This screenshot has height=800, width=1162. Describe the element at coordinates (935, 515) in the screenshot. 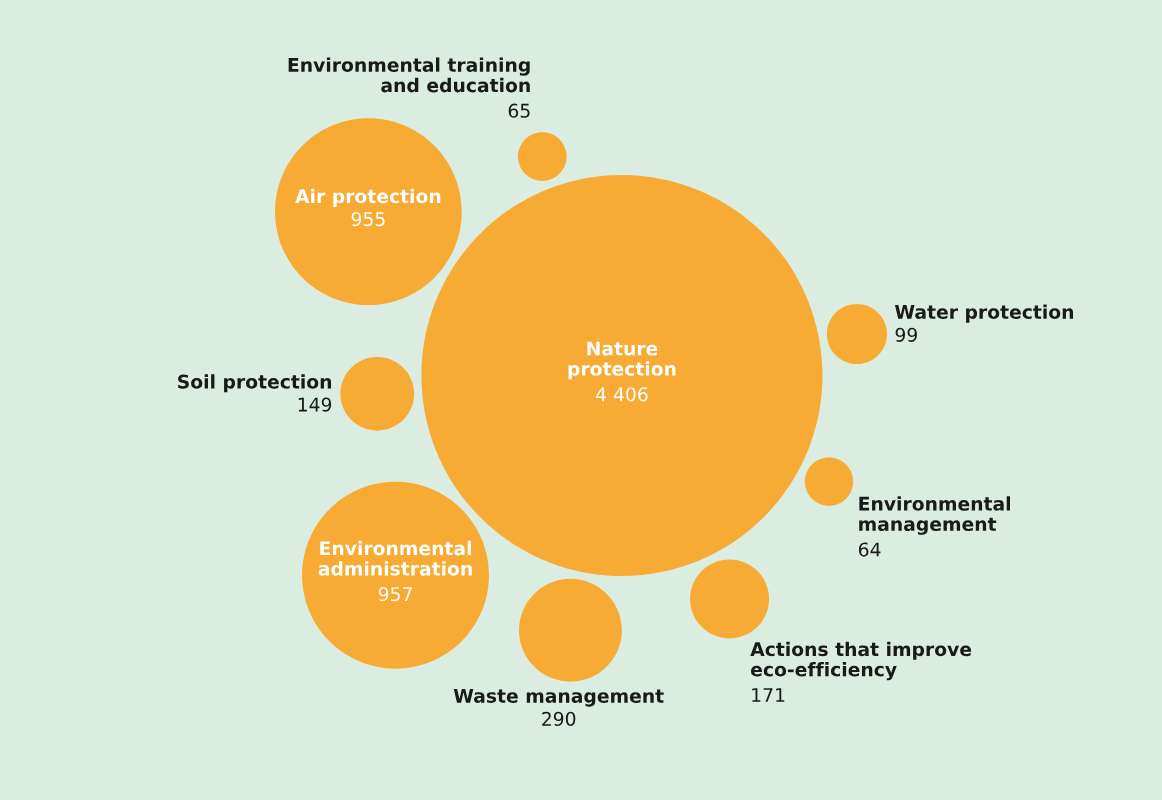

I see `category-label: Environmental management` at that location.